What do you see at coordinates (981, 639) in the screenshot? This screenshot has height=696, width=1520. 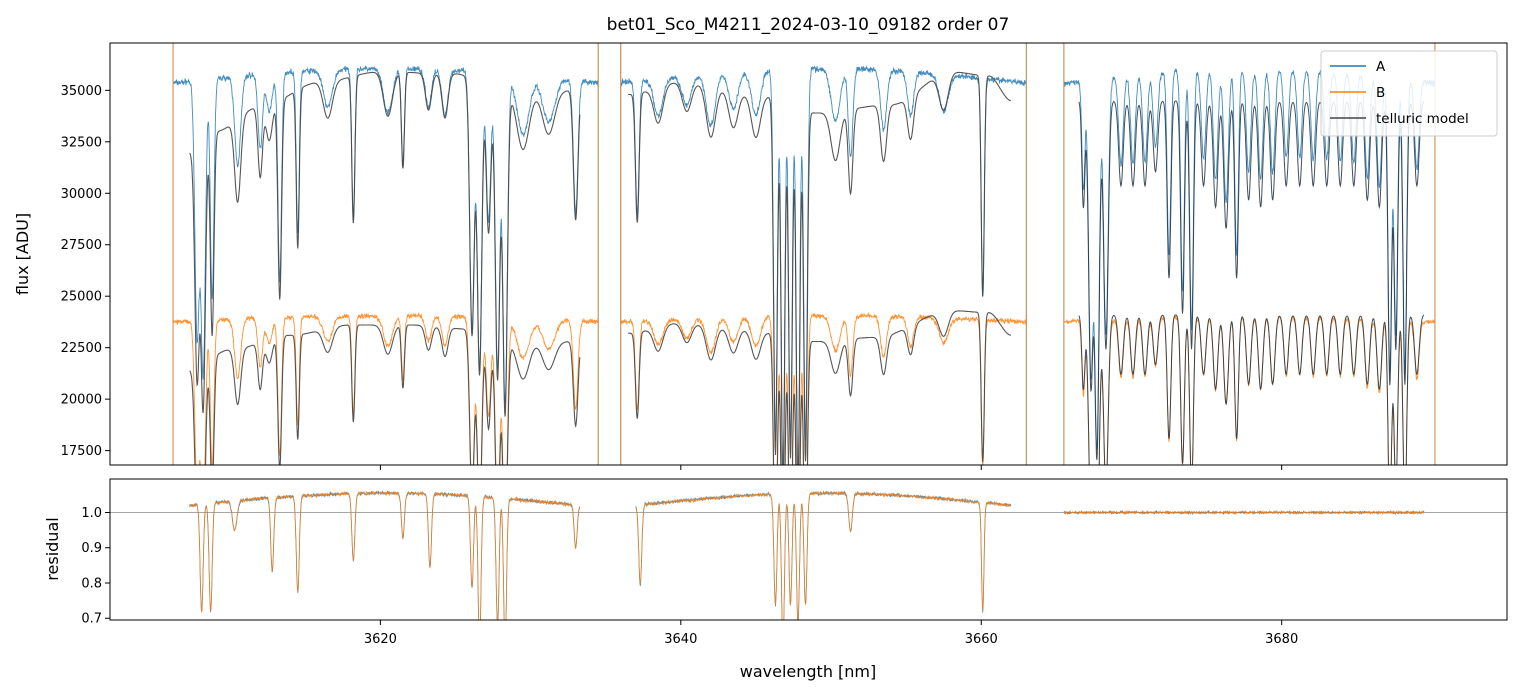 I see `x-tick-label: 3660` at bounding box center [981, 639].